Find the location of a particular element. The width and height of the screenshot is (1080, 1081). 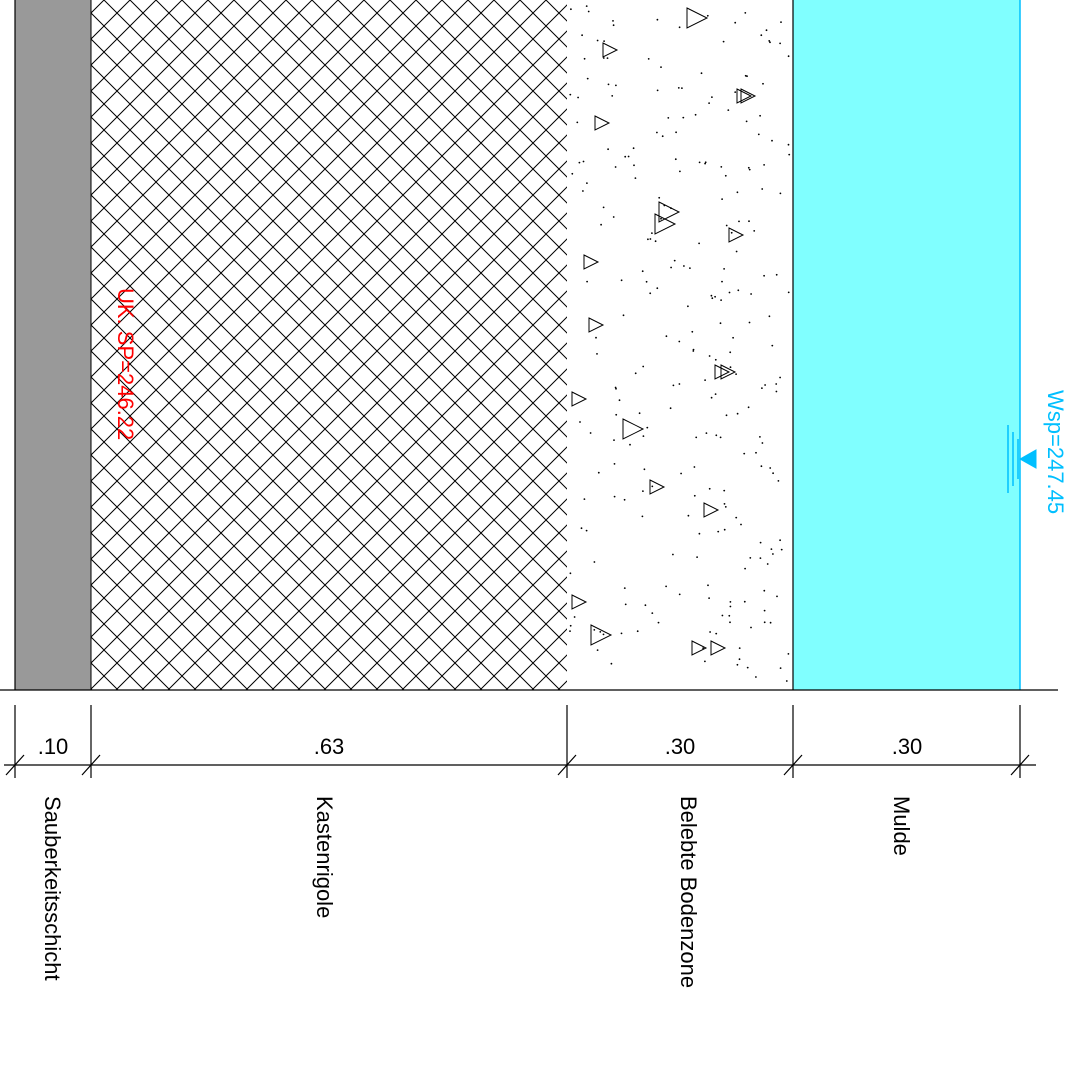

layer-label-sauberkeitsschicht: Sauberkeitsschicht is located at coordinates (52, 888).